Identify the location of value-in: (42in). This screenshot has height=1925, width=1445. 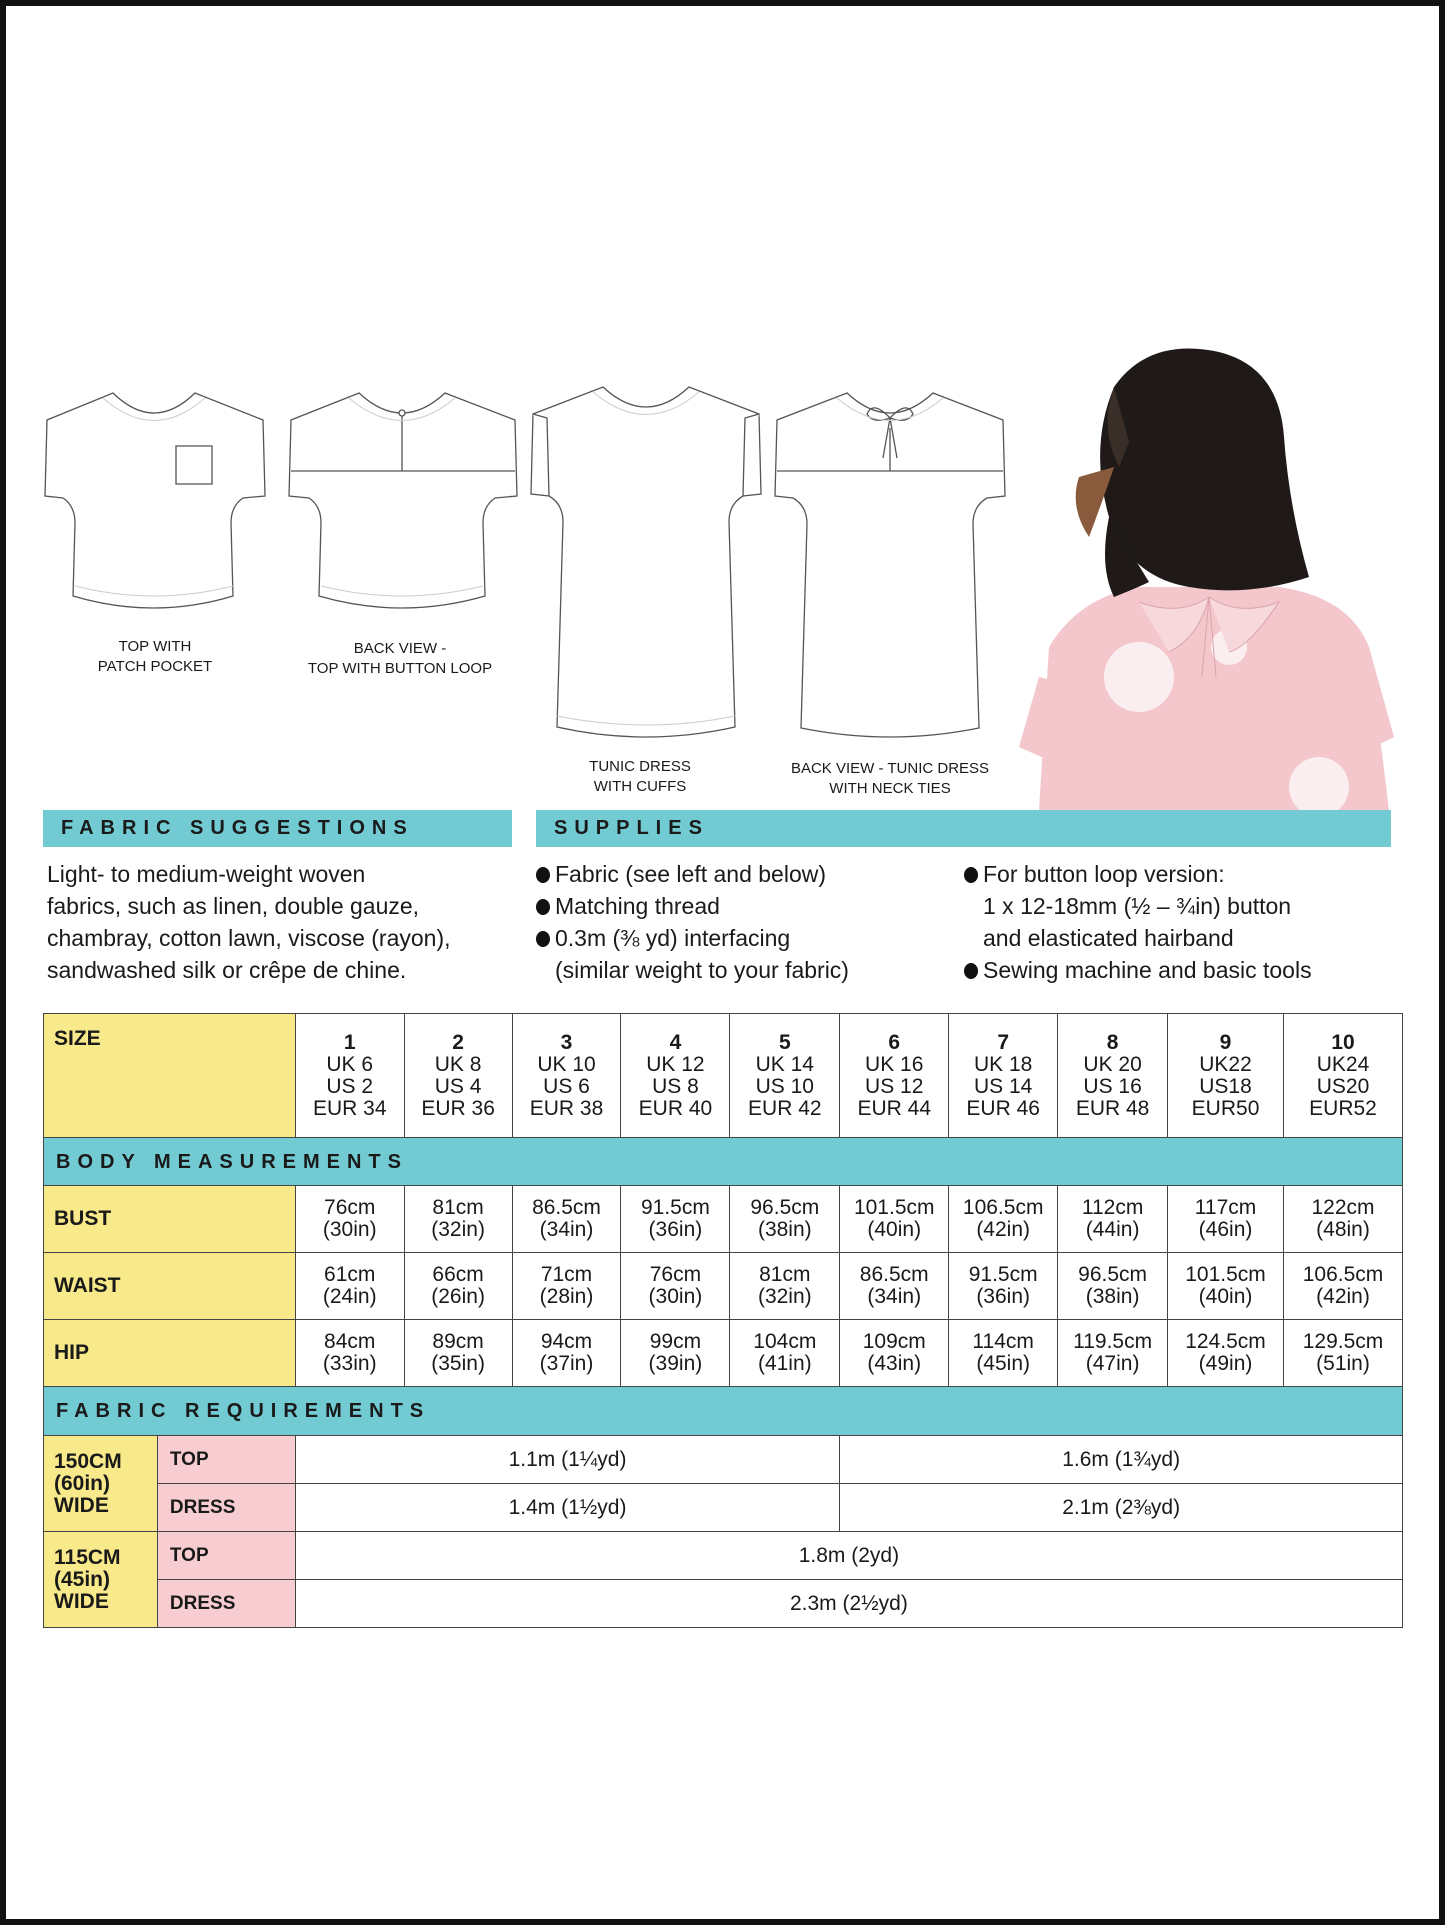
(1003, 1229).